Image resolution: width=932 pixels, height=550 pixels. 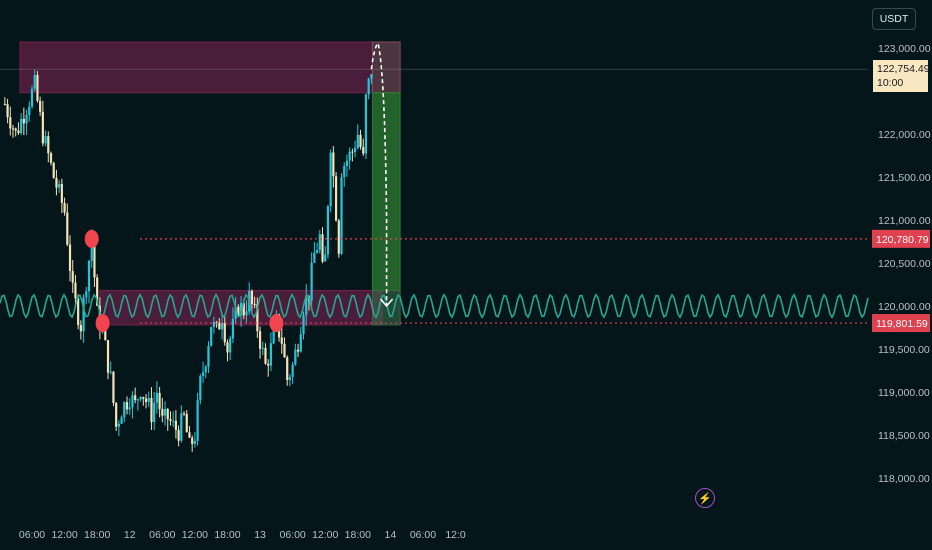 I want to click on zone-supply_upper, so click(x=196, y=67).